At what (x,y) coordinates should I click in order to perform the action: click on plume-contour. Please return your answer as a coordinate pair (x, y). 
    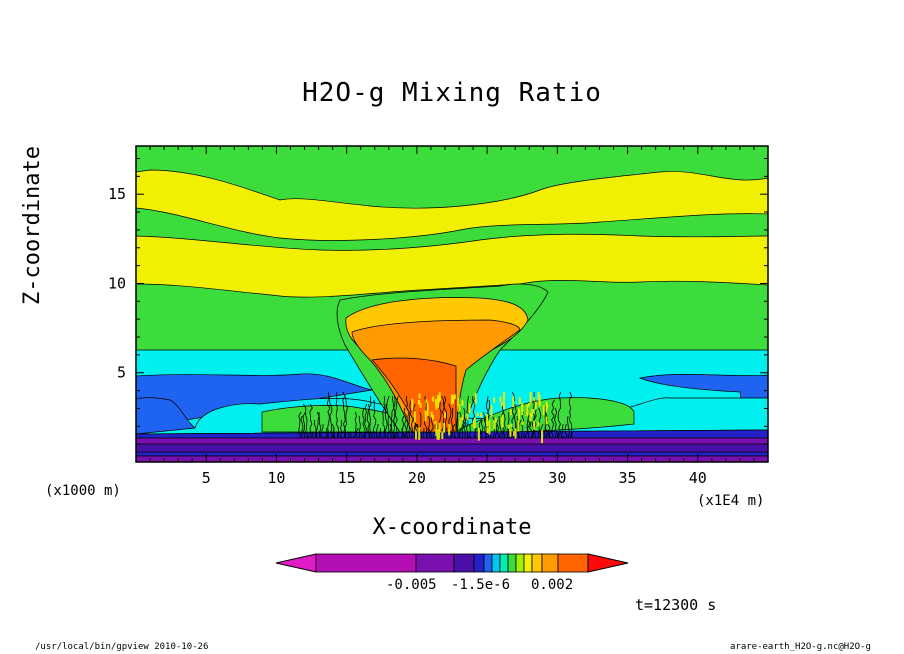
    Looking at the image, I should click on (414, 395).